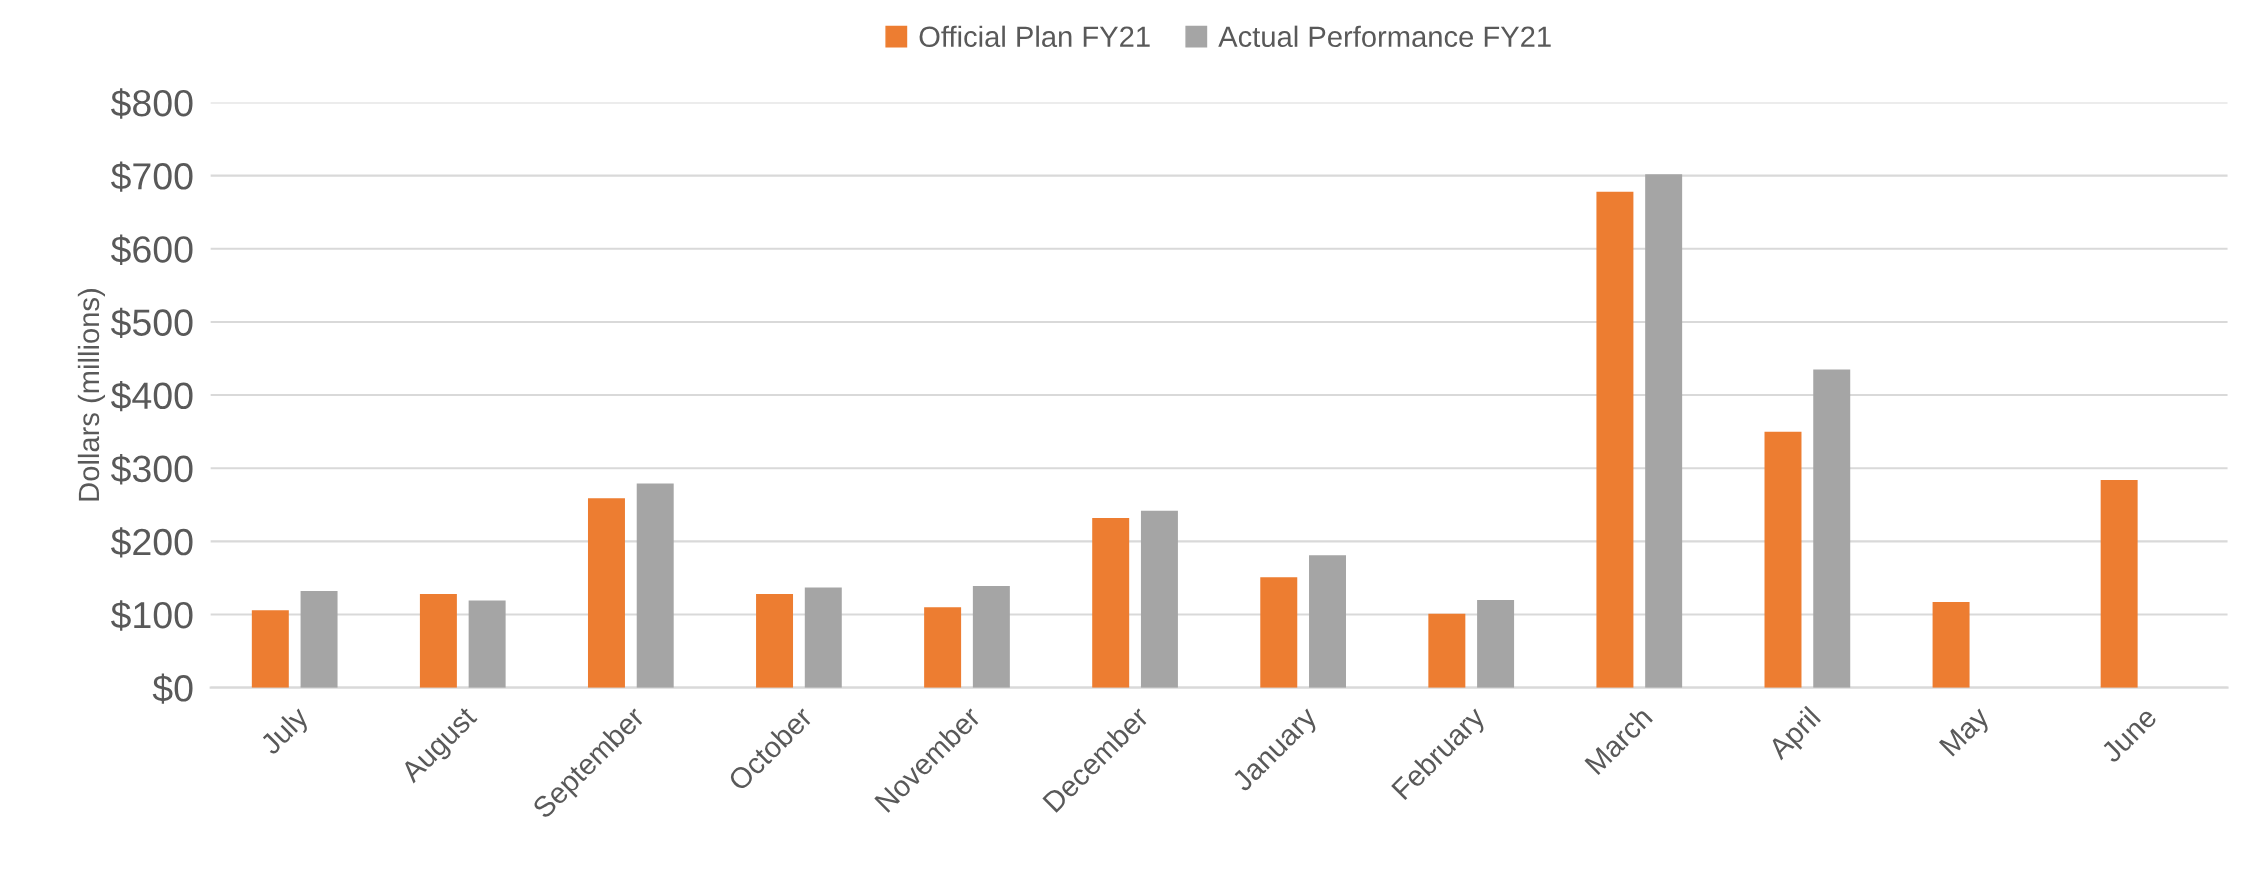 The width and height of the screenshot is (2241, 876). Describe the element at coordinates (1034, 36) in the screenshot. I see `legend-label: Official Plan FY21` at that location.